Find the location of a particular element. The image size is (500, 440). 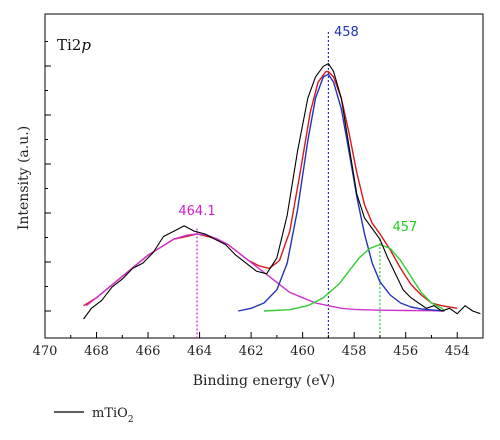

peak-label: 464.1 is located at coordinates (196, 211).